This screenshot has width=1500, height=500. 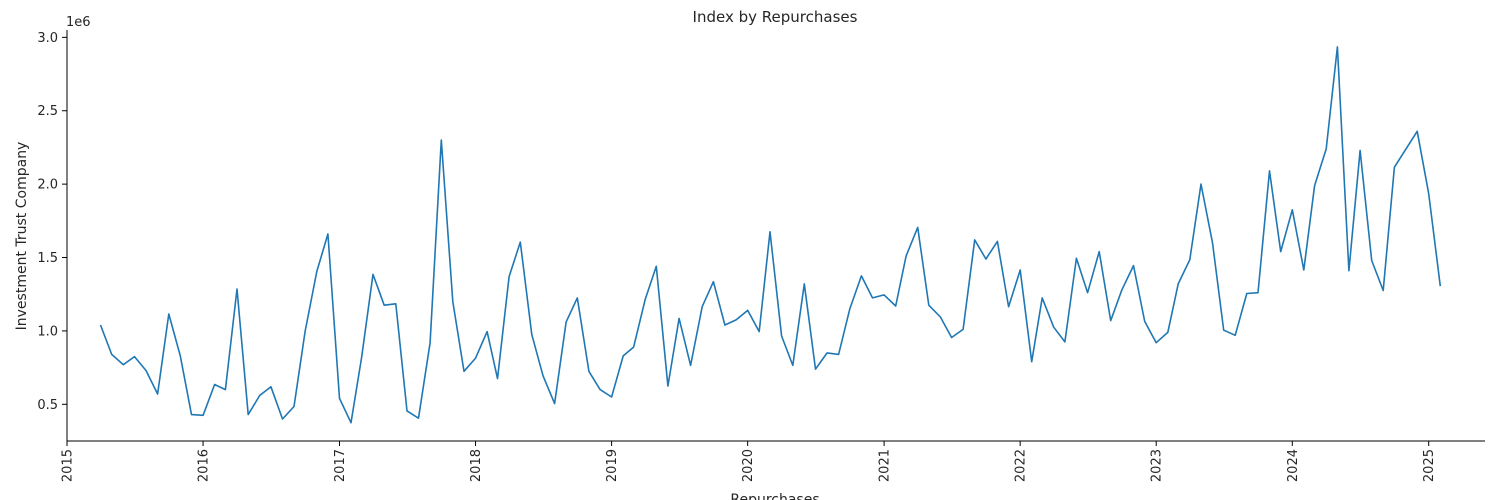 I want to click on y-axis-title: Investment Trust Company, so click(x=22, y=236).